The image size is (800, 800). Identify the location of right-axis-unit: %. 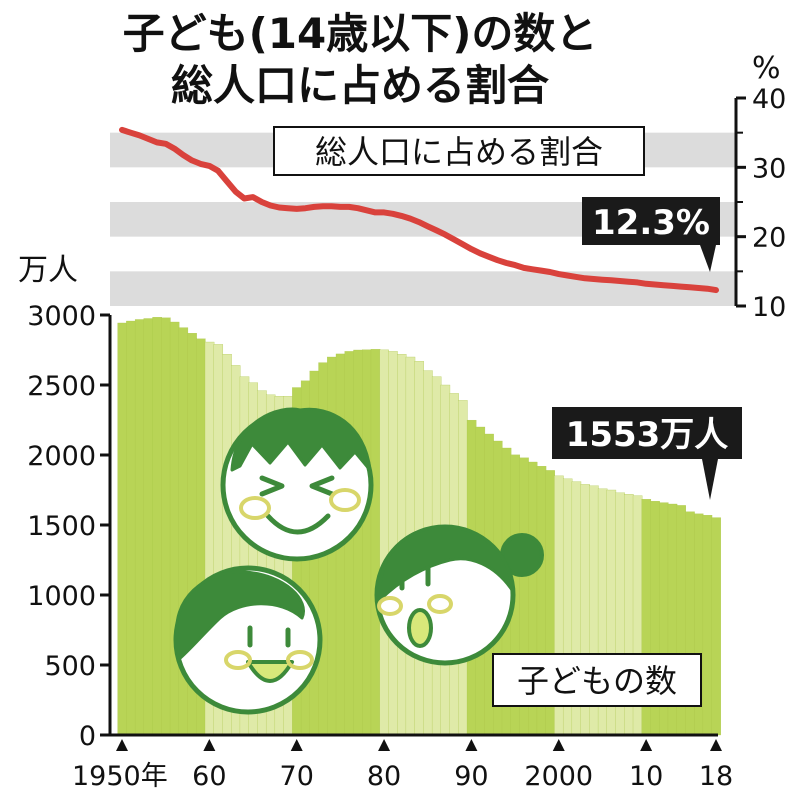
(766, 68).